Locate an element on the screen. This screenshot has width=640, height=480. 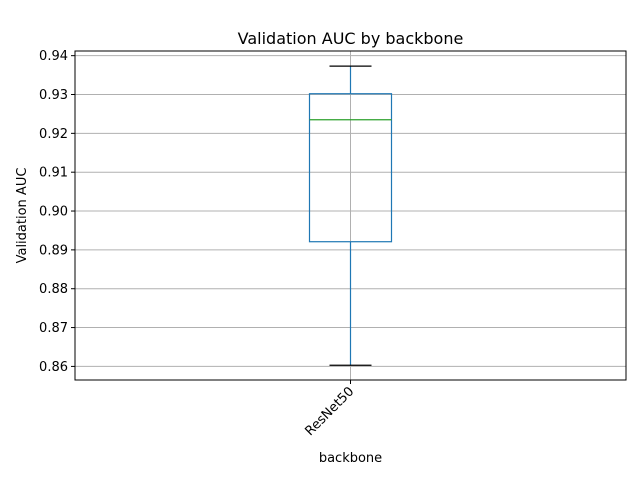
x-tick-label: ResNet50 is located at coordinates (329, 411).